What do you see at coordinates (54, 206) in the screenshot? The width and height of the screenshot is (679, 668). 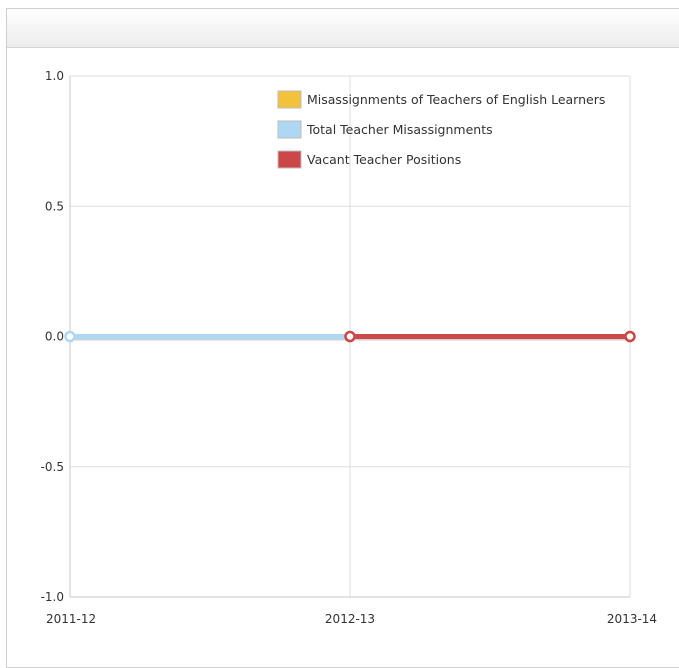 I see `y-tick-label: 0.5` at bounding box center [54, 206].